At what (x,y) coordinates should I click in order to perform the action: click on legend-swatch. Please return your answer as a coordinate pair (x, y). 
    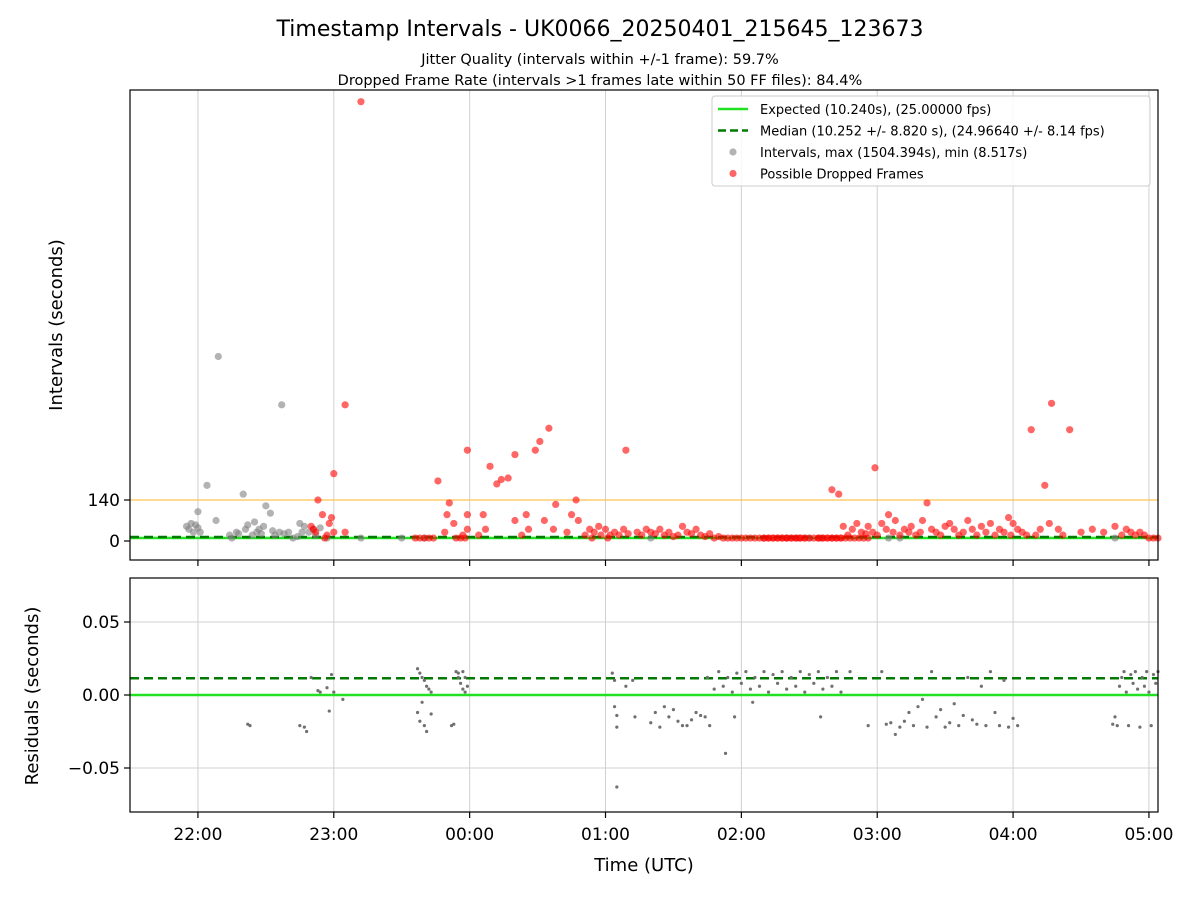
    Looking at the image, I should click on (733, 173).